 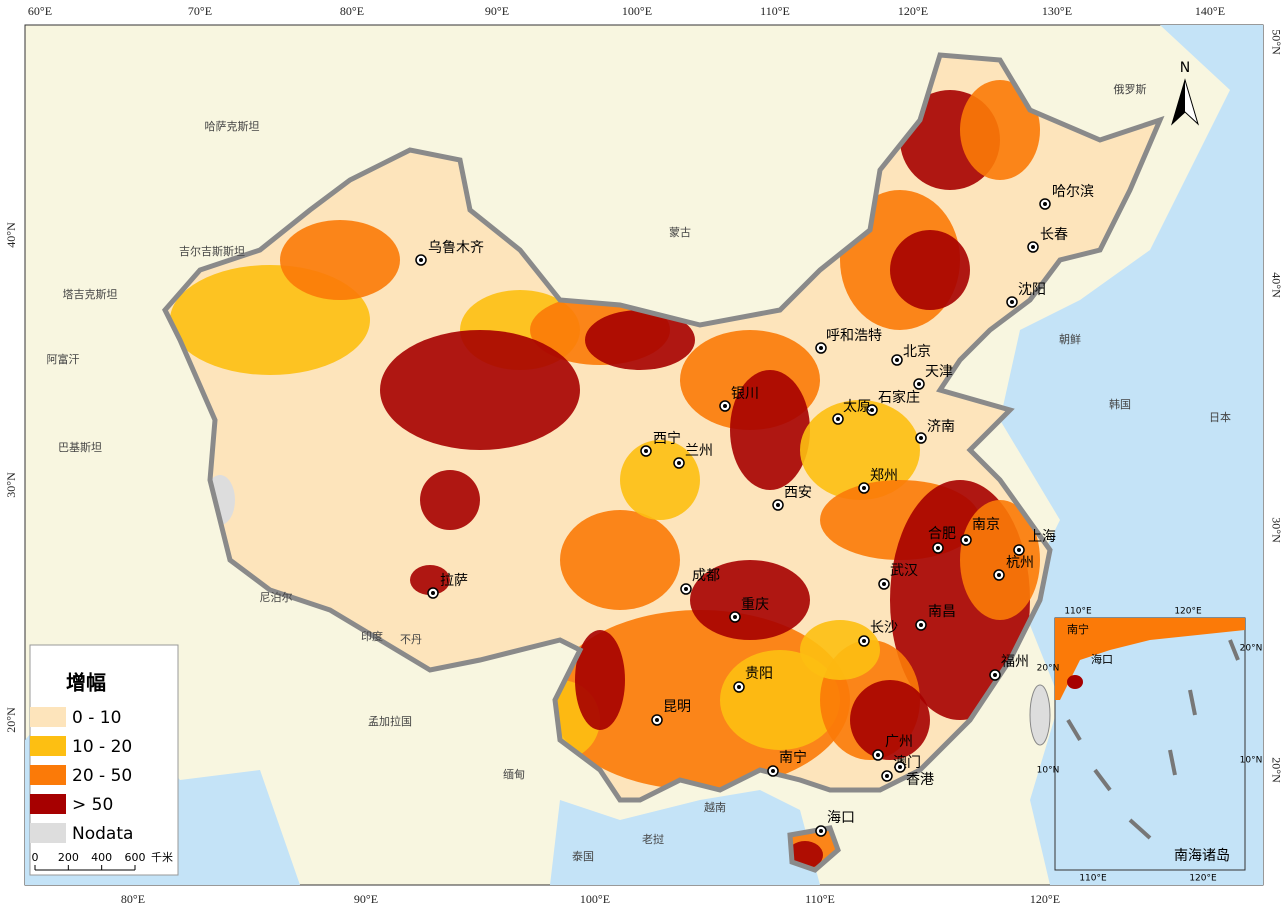 I want to click on country-label: 泰国, so click(x=583, y=856).